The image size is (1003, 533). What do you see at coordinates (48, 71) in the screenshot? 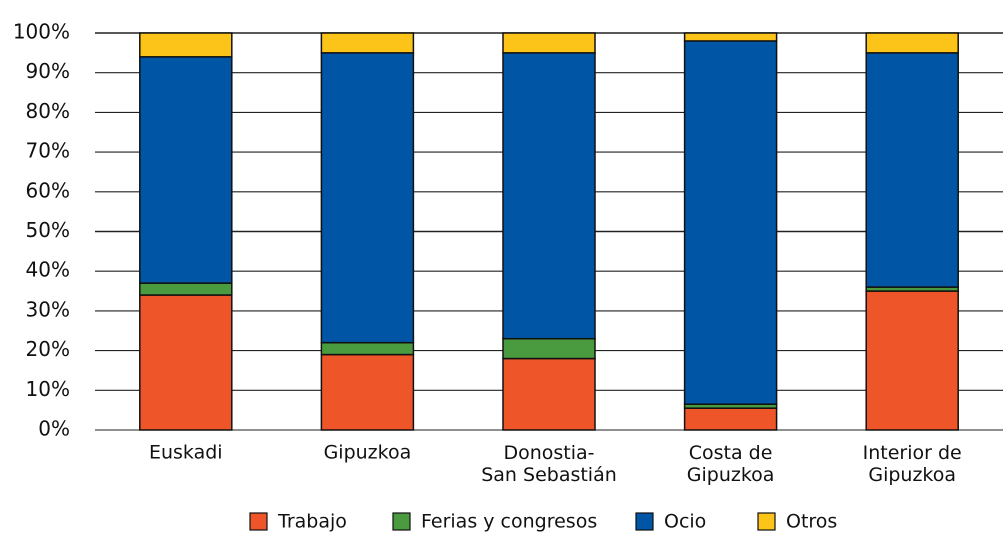
I see `y-tick-label: 90%` at bounding box center [48, 71].